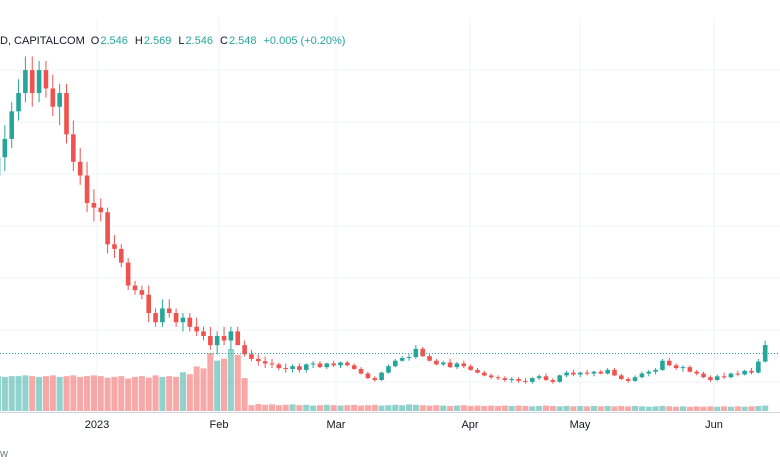 The height and width of the screenshot is (470, 780). Describe the element at coordinates (138, 41) in the screenshot. I see `high-label: H` at that location.